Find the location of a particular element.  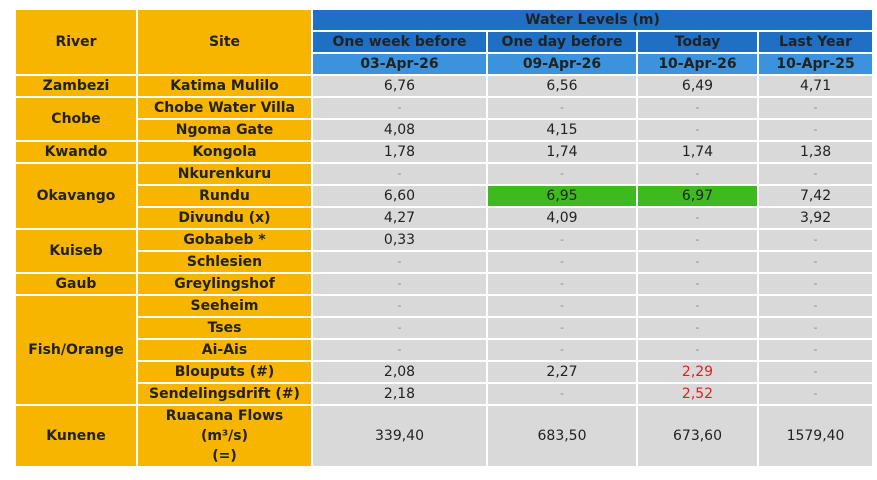

table-row: Kwando Kongola 1,78 1,74 1,74 1,38 is located at coordinates (444, 152).